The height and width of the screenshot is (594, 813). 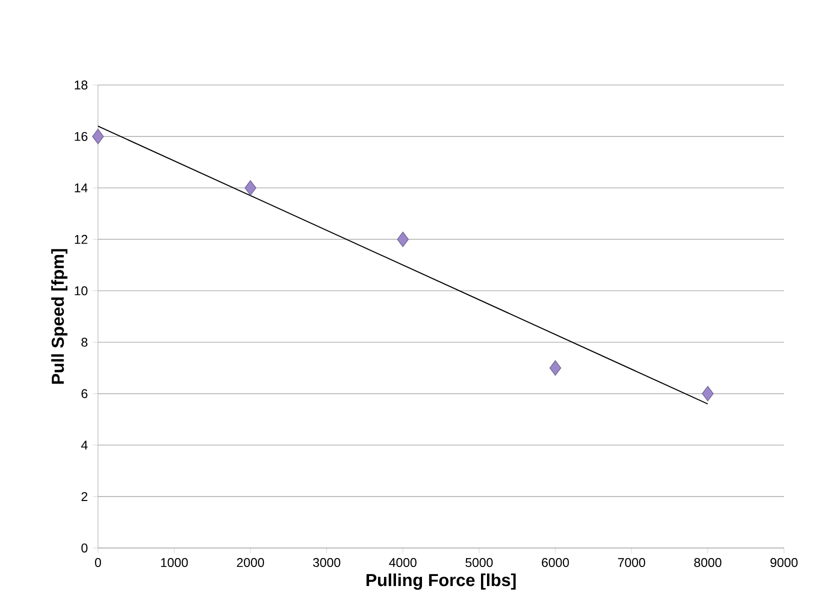 I want to click on y-tick-label: 6, so click(x=85, y=393).